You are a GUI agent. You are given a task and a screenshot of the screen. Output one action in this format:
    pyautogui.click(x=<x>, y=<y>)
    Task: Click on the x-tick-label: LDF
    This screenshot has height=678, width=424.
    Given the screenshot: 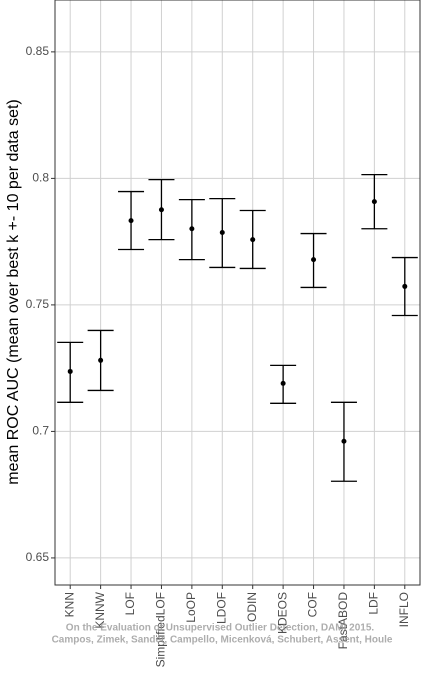 What is the action you would take?
    pyautogui.click(x=374, y=603)
    